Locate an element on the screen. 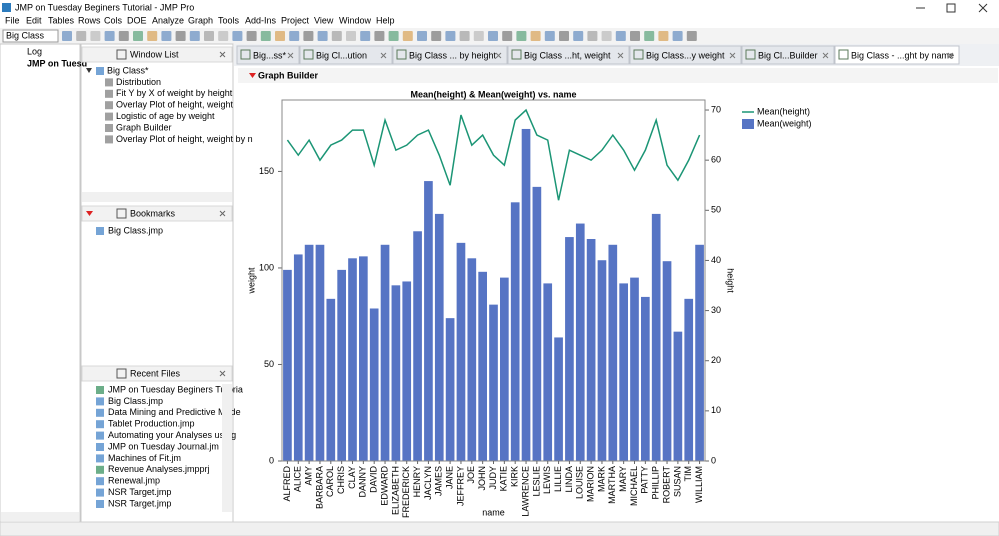 The height and width of the screenshot is (536, 999). tab-label: Big Cl...Builder is located at coordinates (788, 55).